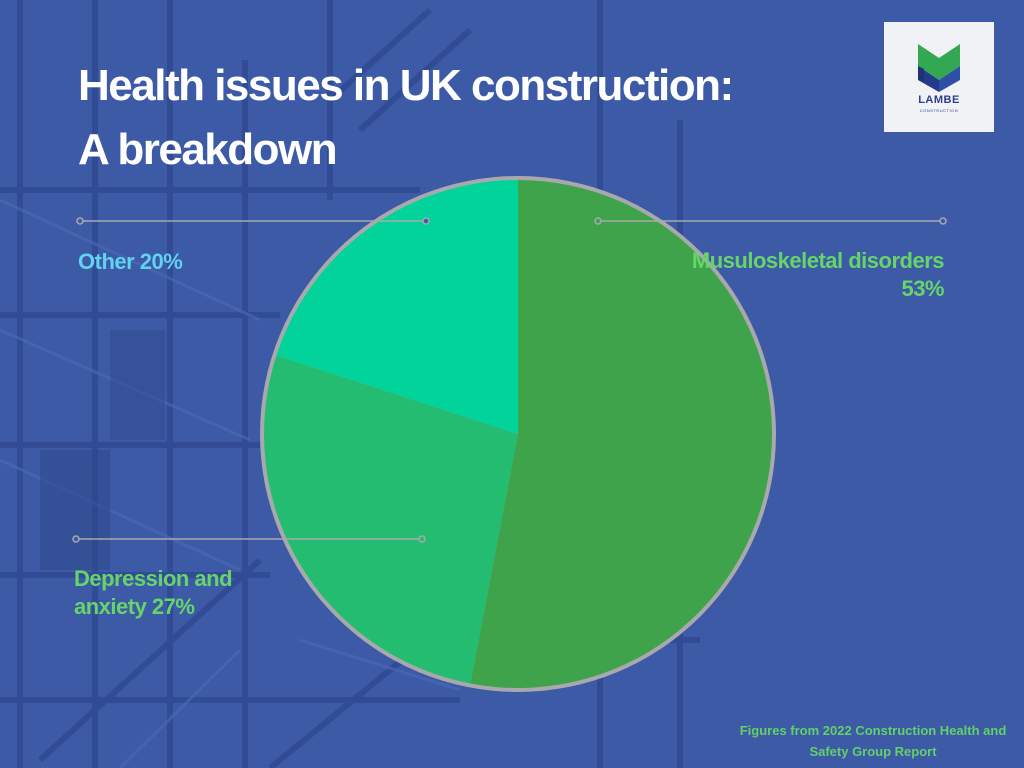 The height and width of the screenshot is (768, 1024). Describe the element at coordinates (939, 110) in the screenshot. I see `logo-subtitle: CONSTRUCTION` at that location.